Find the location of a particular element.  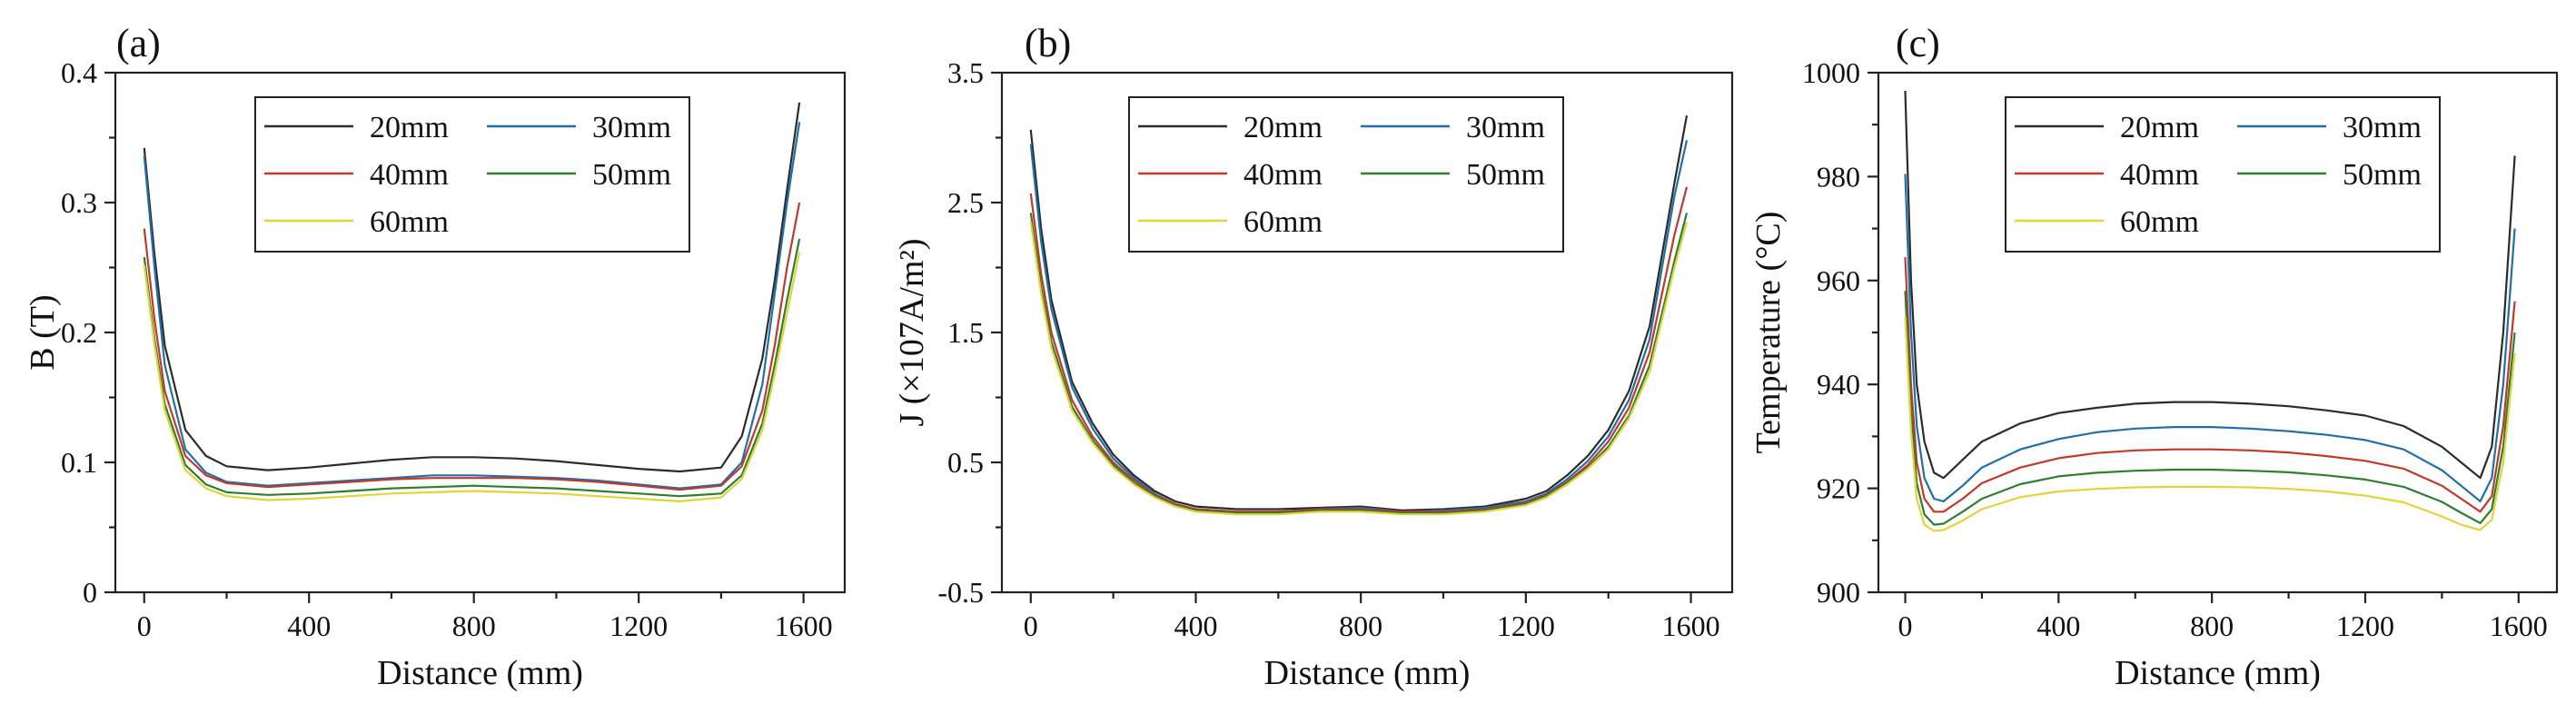

y-tick-label: 0.4 is located at coordinates (79, 72).